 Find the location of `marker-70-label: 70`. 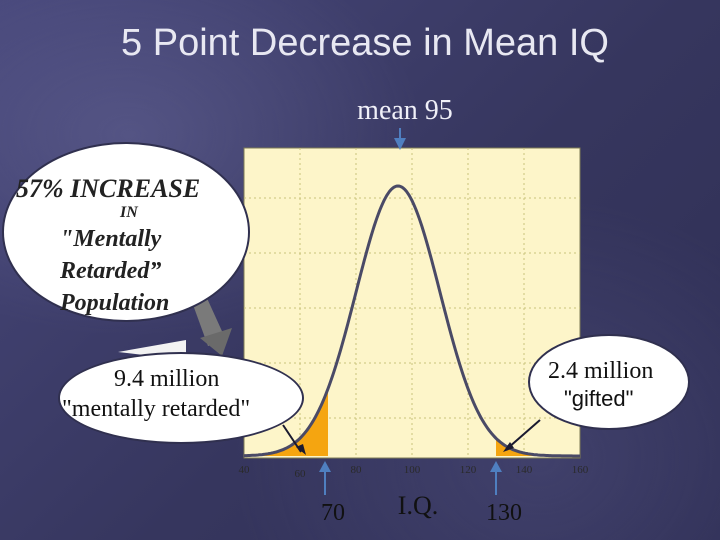

marker-70-label: 70 is located at coordinates (333, 513).